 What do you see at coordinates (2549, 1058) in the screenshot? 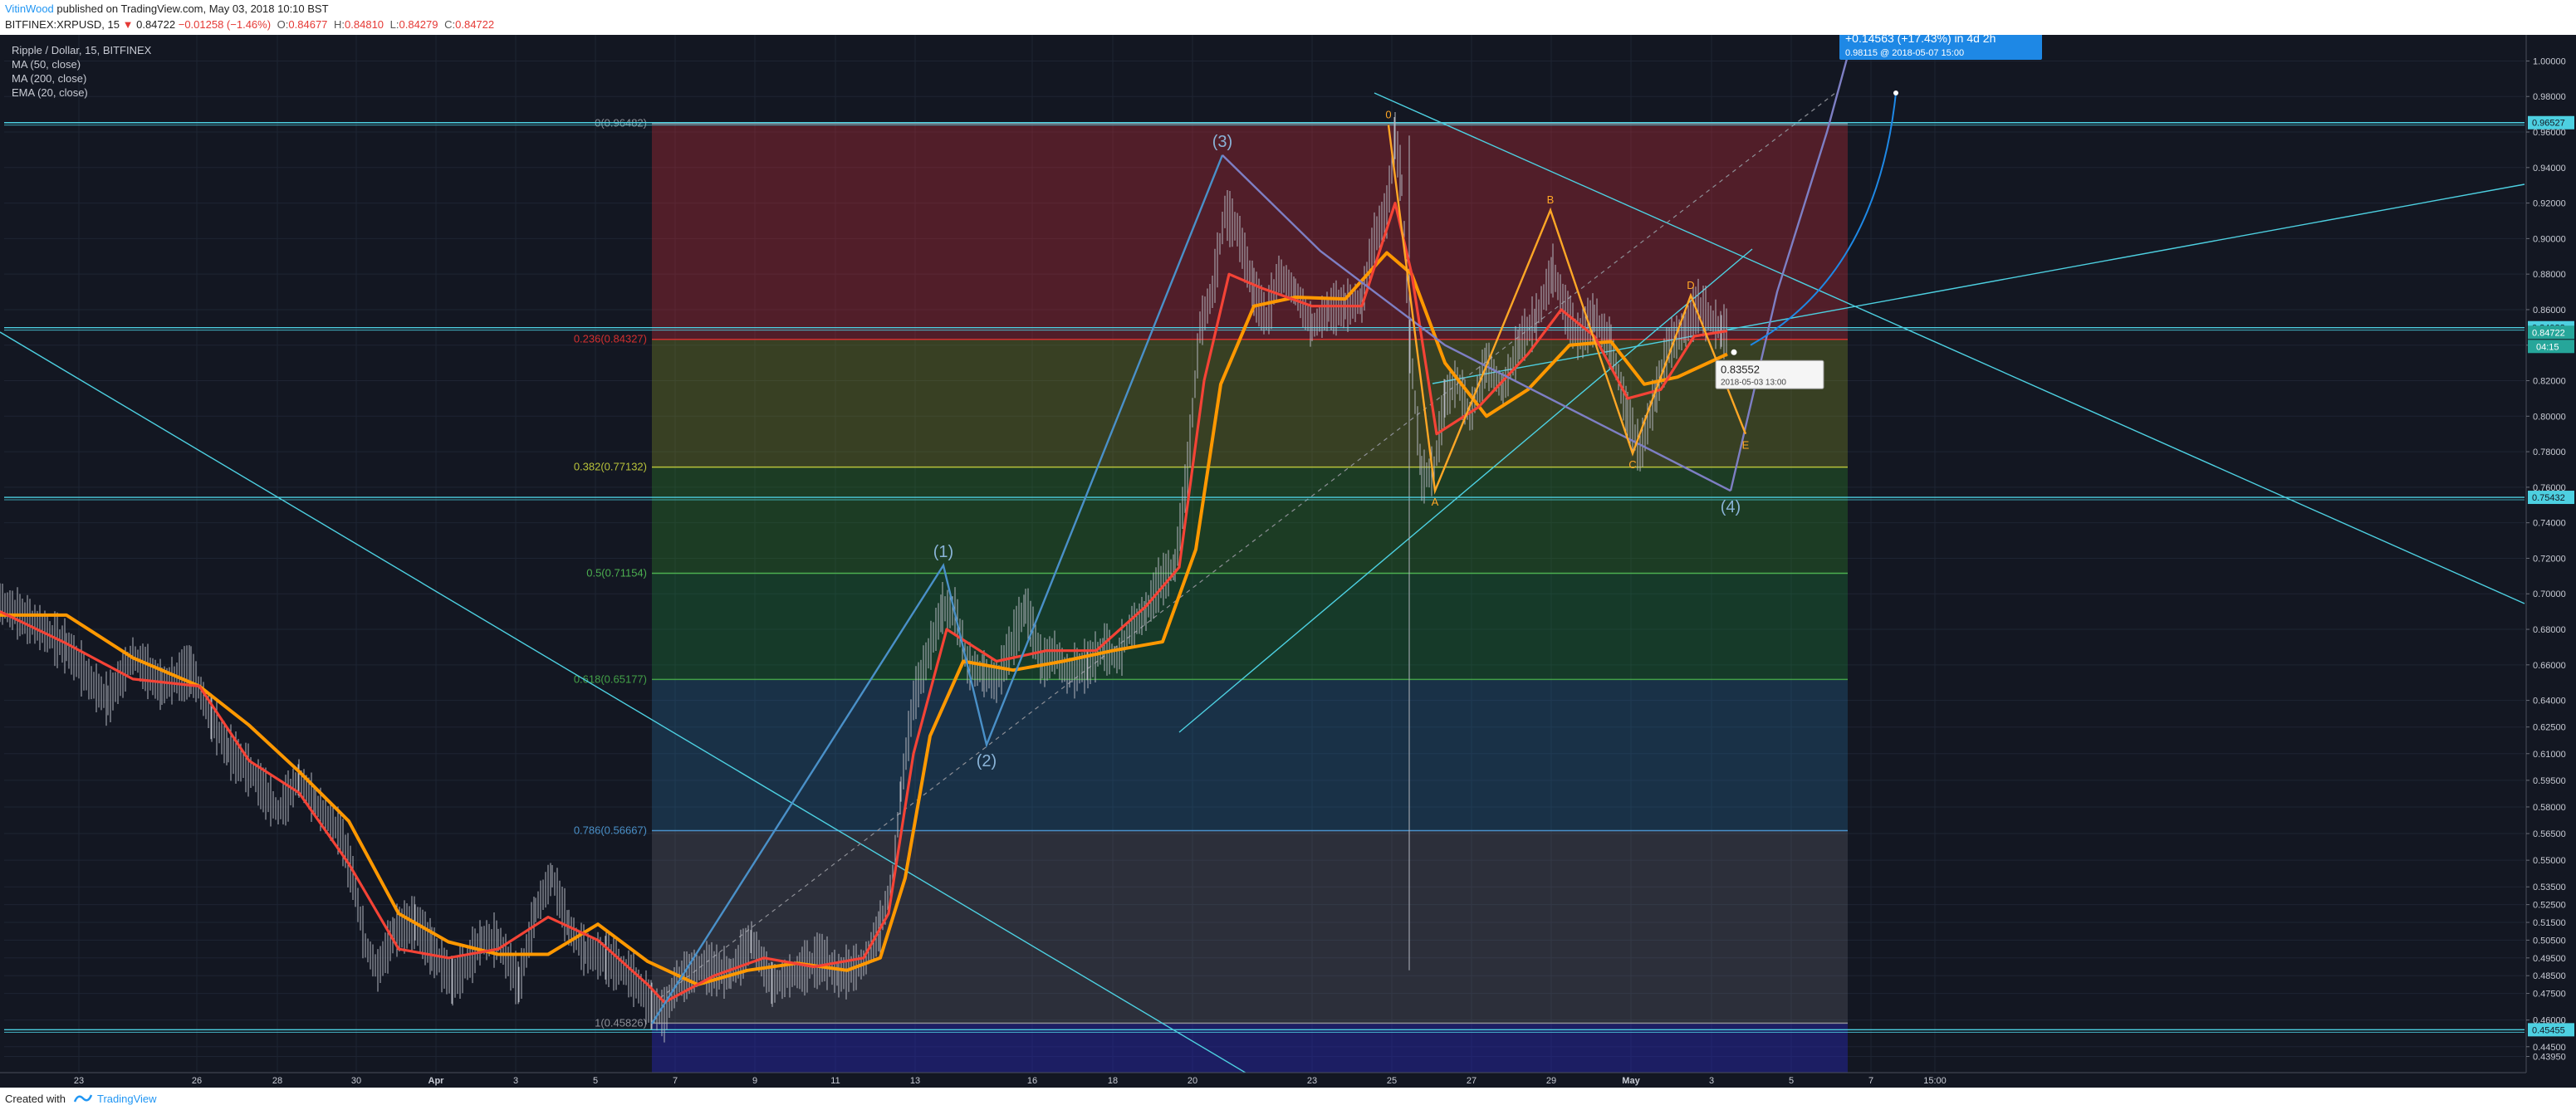
I see `y-tick-label: 0.43950` at bounding box center [2549, 1058].